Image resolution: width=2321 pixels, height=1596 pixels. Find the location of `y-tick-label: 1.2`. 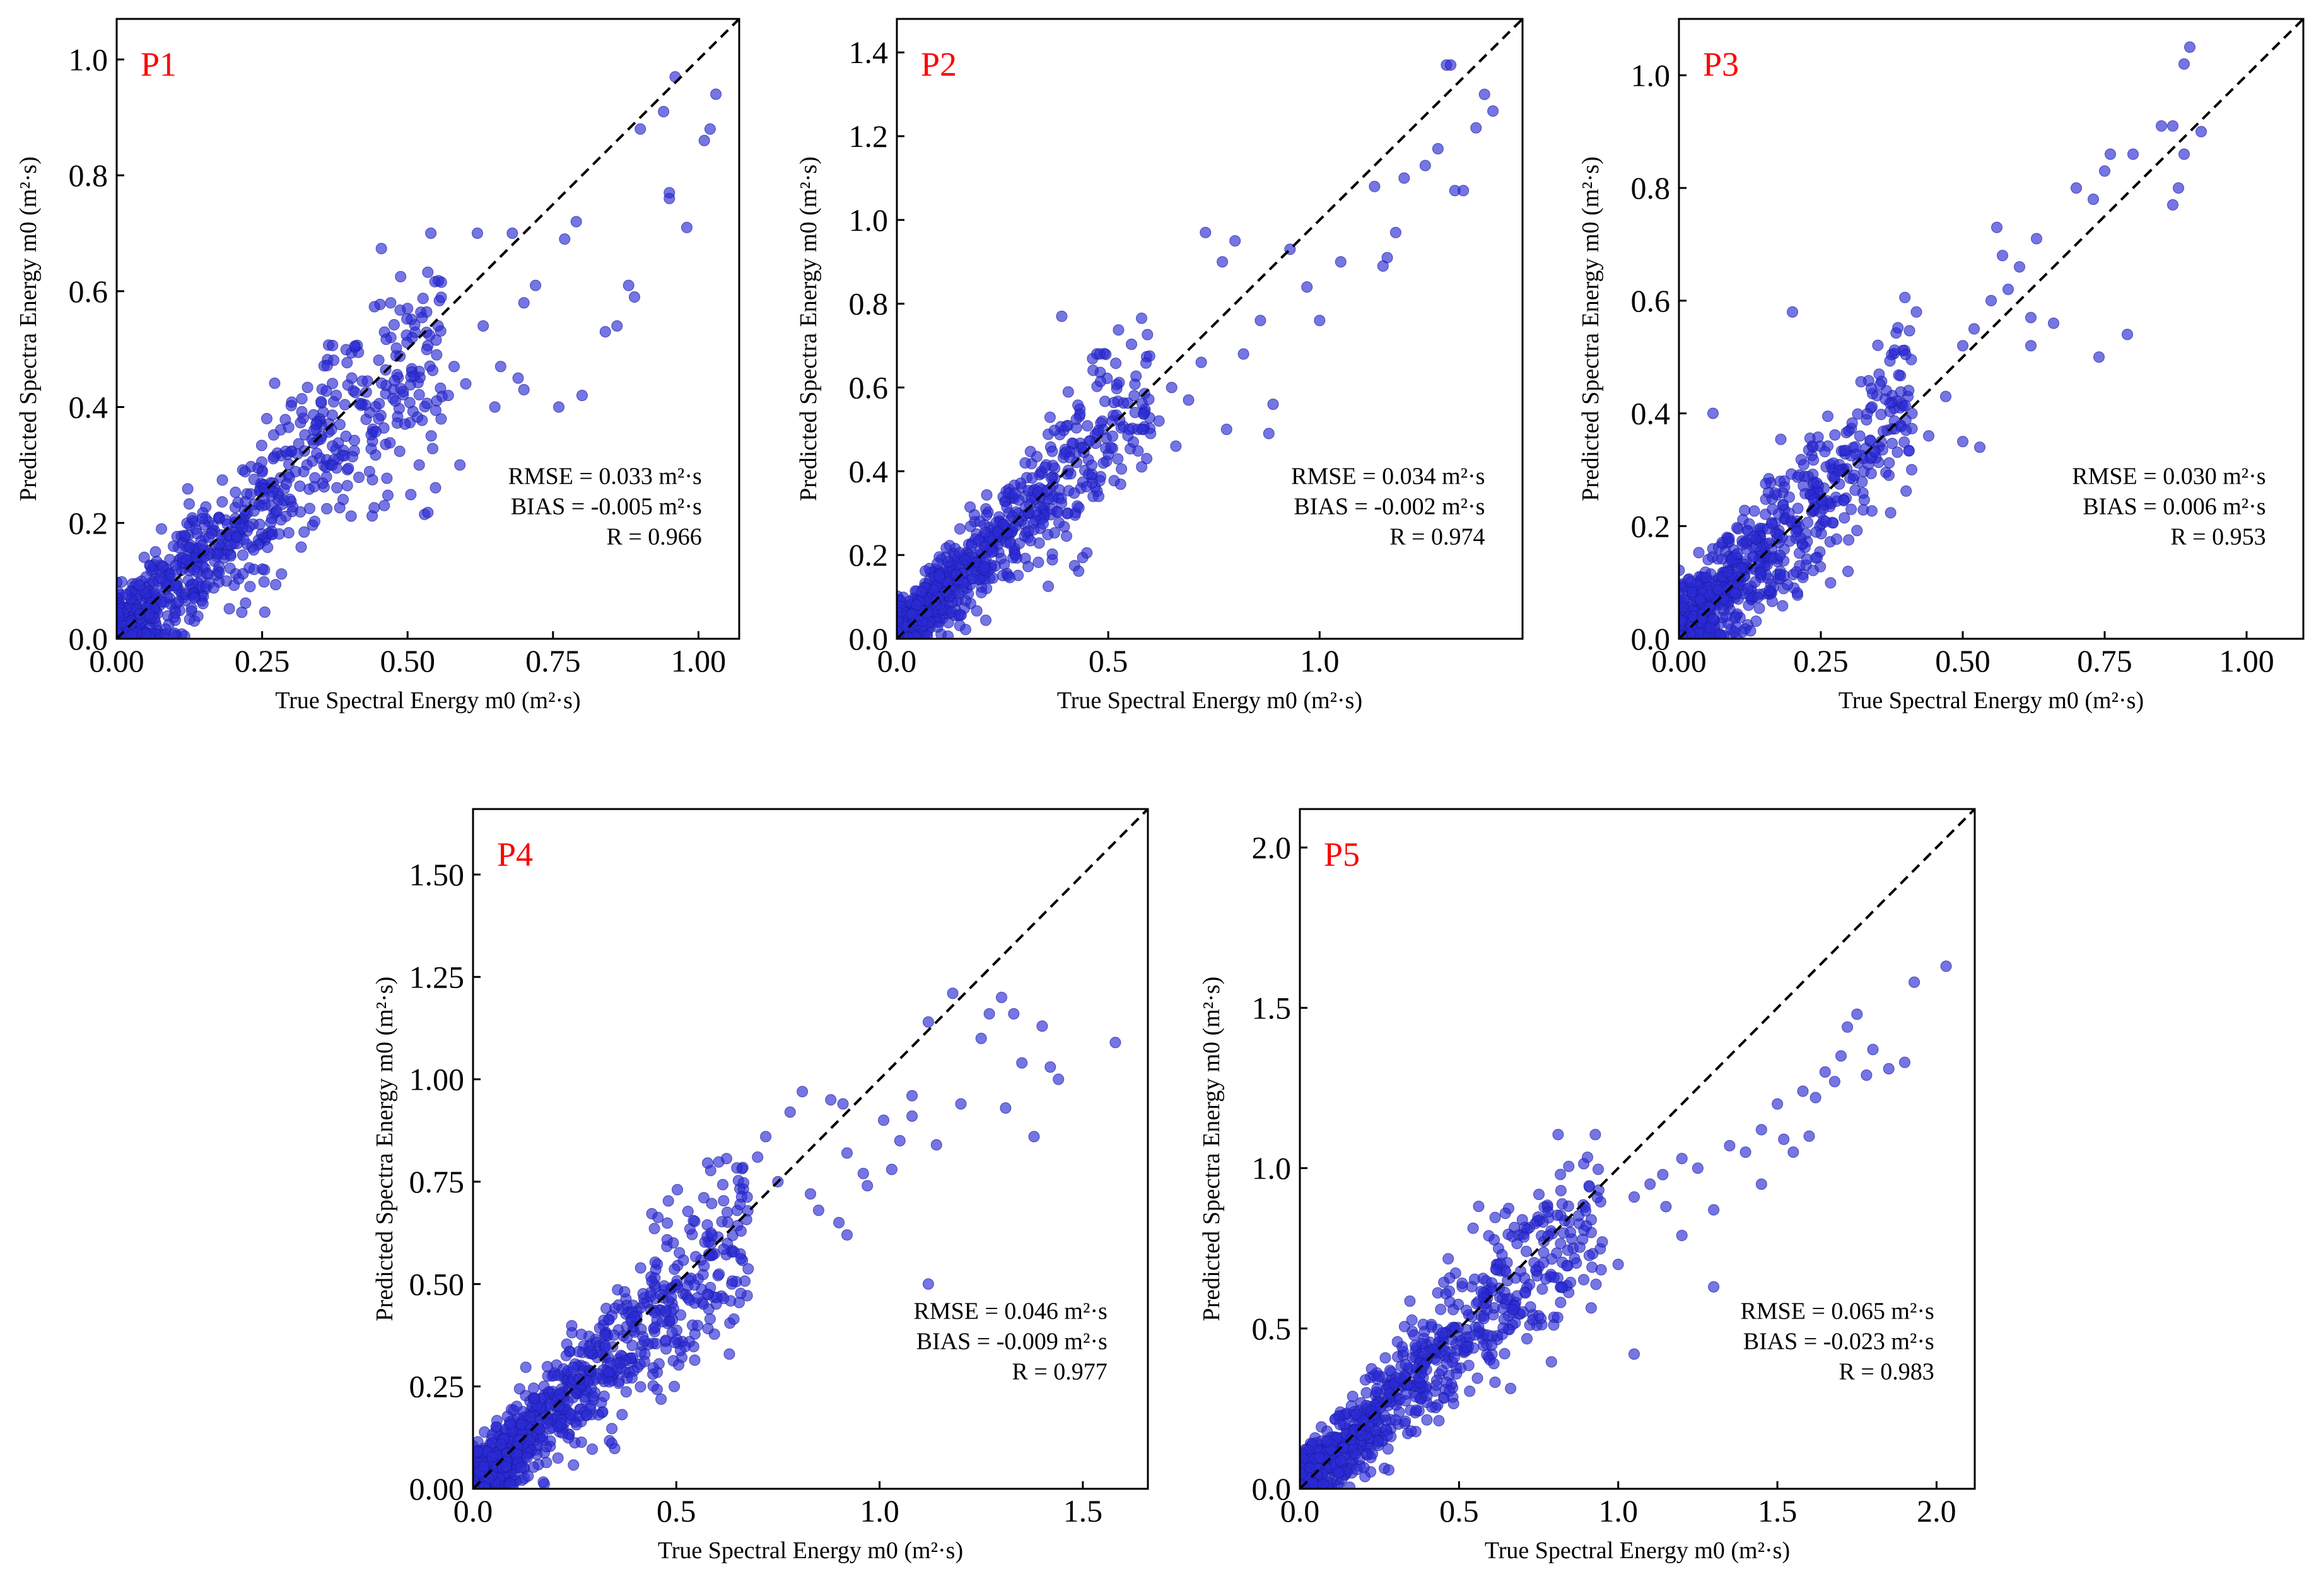

y-tick-label: 1.2 is located at coordinates (869, 137).